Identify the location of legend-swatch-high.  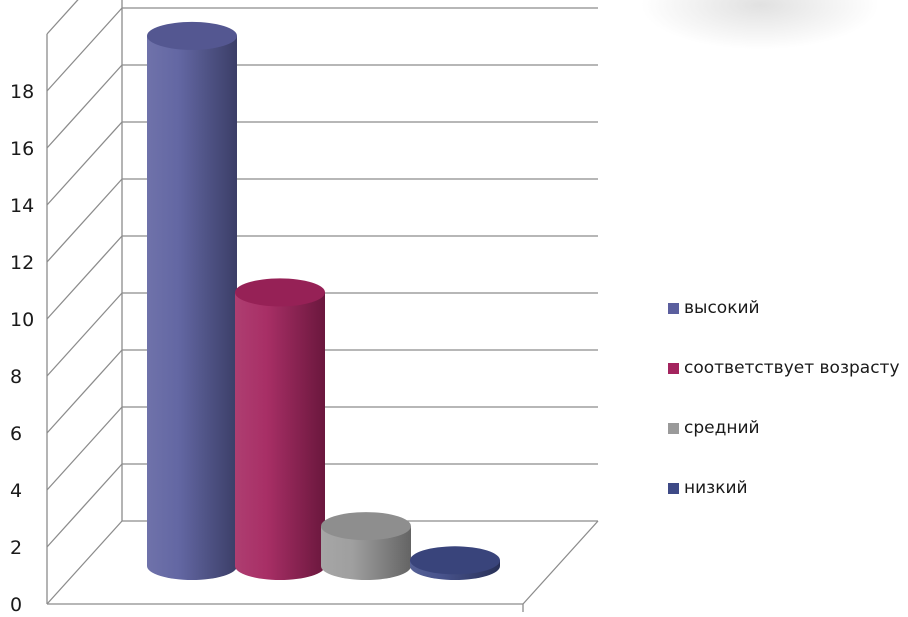
(673, 308).